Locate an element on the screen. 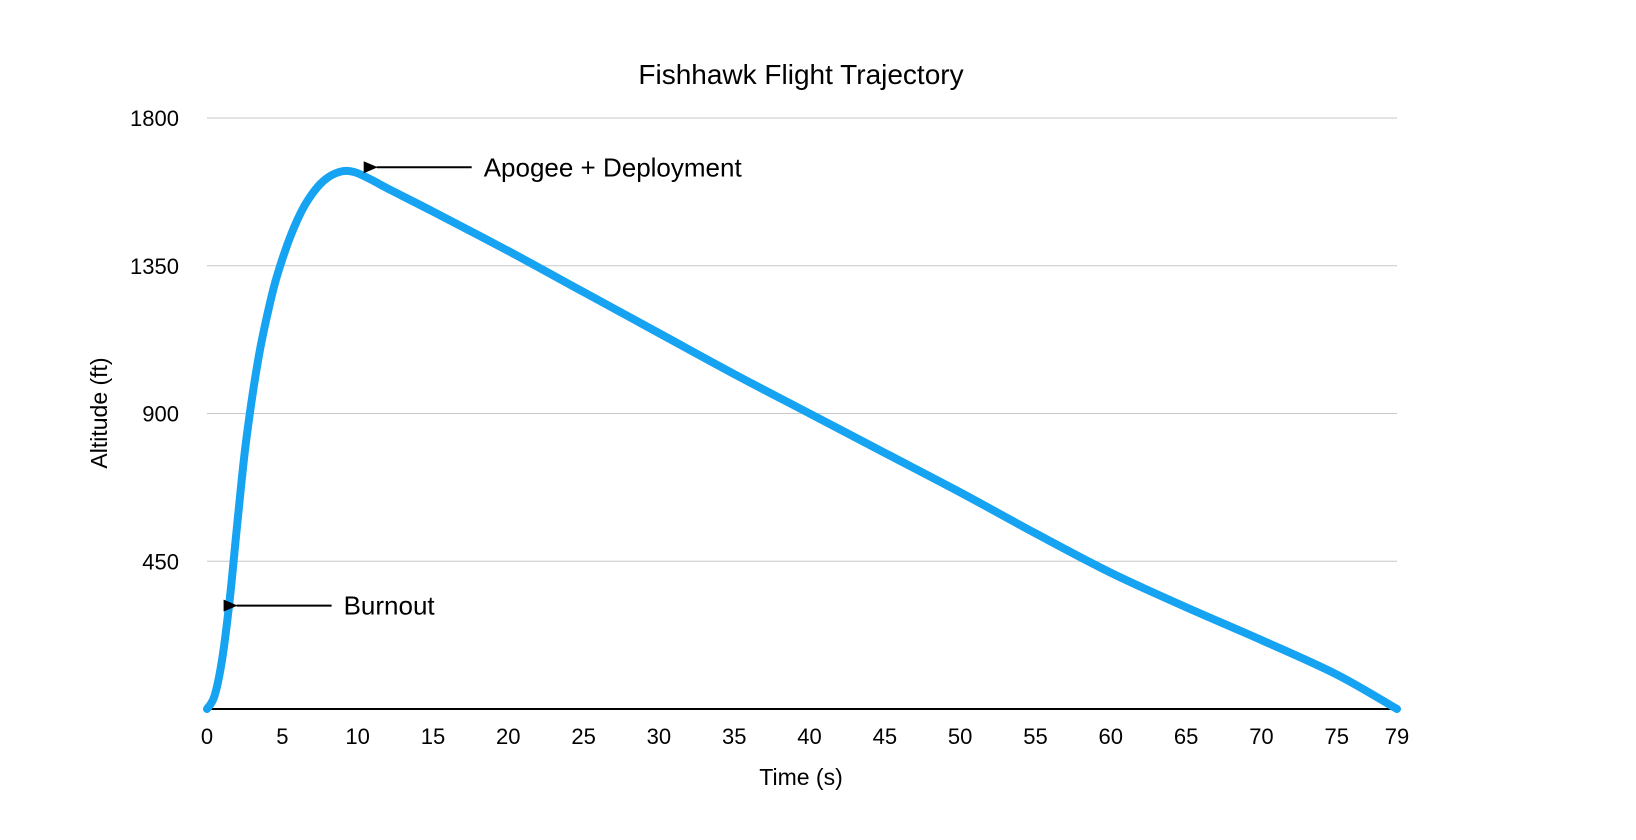 This screenshot has height=840, width=1636. y-tick-label: 450 is located at coordinates (160, 561).